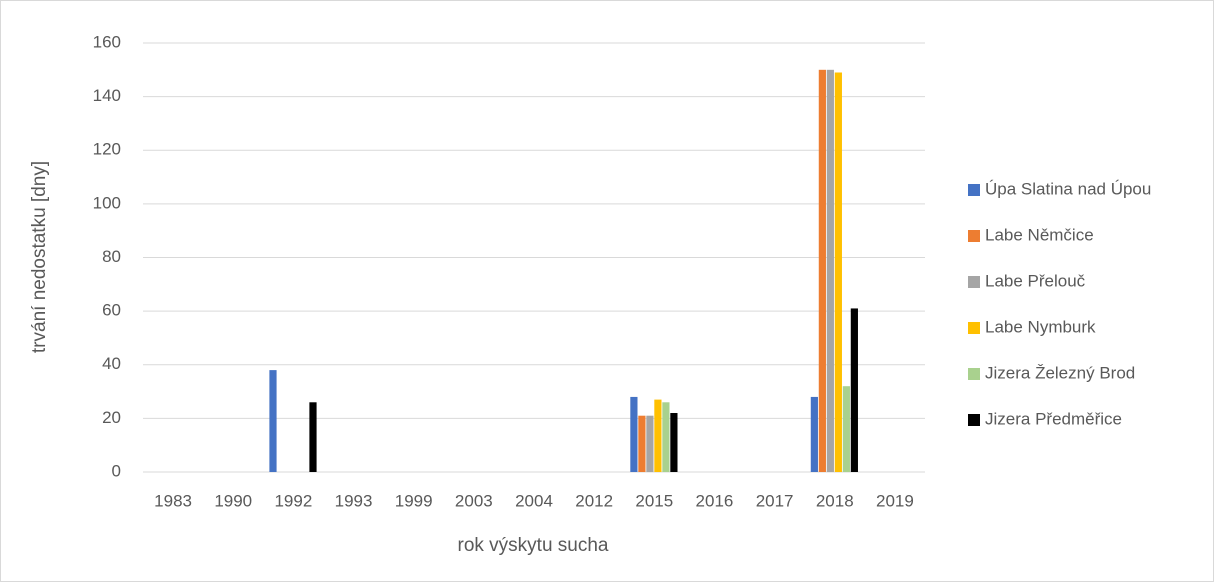 Image resolution: width=1214 pixels, height=582 pixels. What do you see at coordinates (1039, 234) in the screenshot?
I see `legend-label: Labe Němčice` at bounding box center [1039, 234].